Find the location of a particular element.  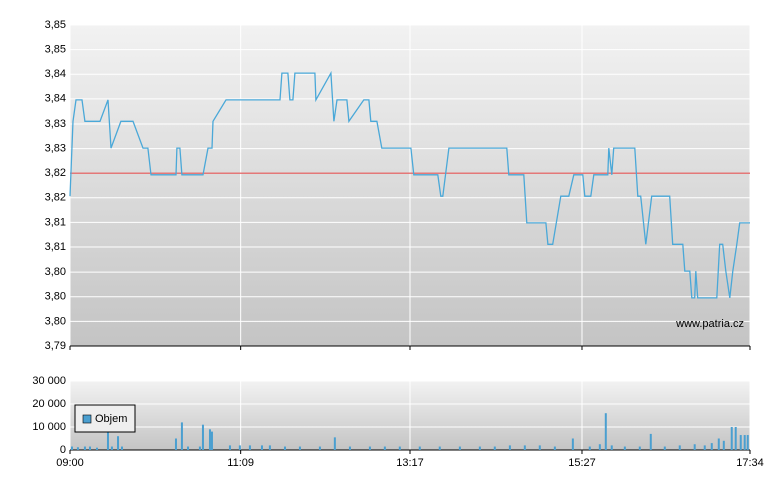

legend-swatch is located at coordinates (87, 419).